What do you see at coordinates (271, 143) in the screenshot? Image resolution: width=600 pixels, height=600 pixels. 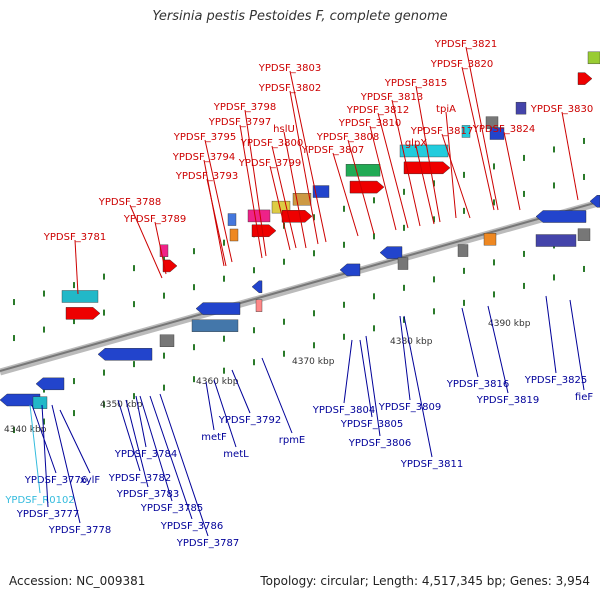 I see `gene-label-YPDSF_3800: YPDSF_3800` at bounding box center [271, 143].